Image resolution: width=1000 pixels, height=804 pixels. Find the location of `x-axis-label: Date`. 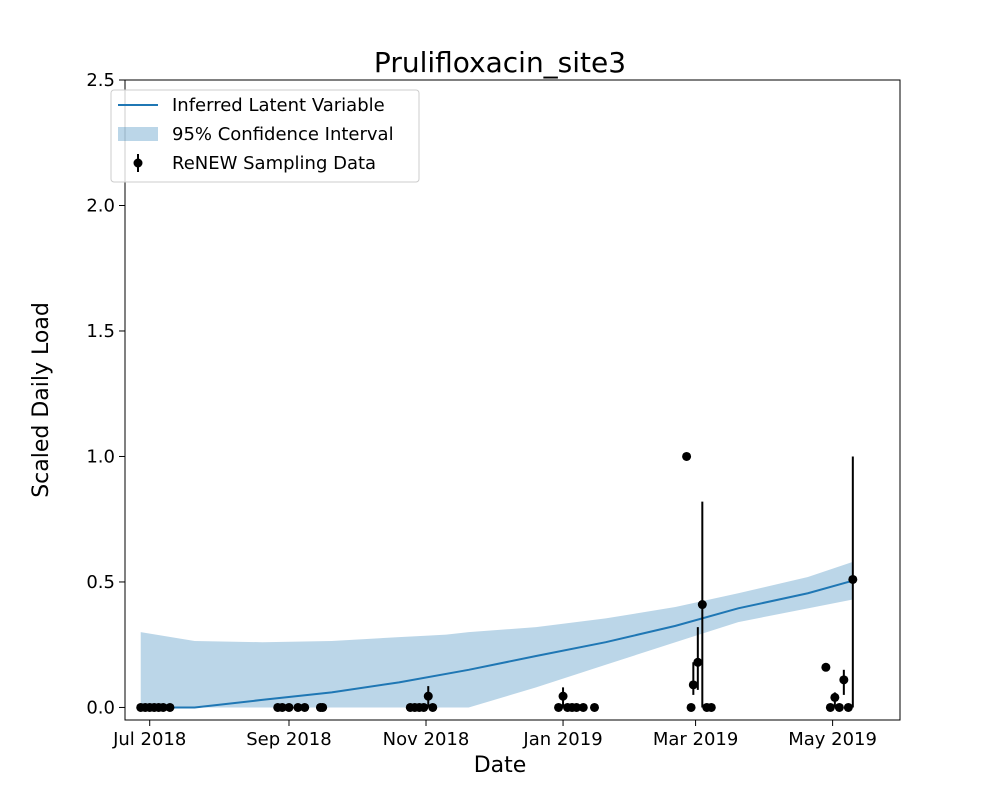

x-axis-label: Date is located at coordinates (500, 765).